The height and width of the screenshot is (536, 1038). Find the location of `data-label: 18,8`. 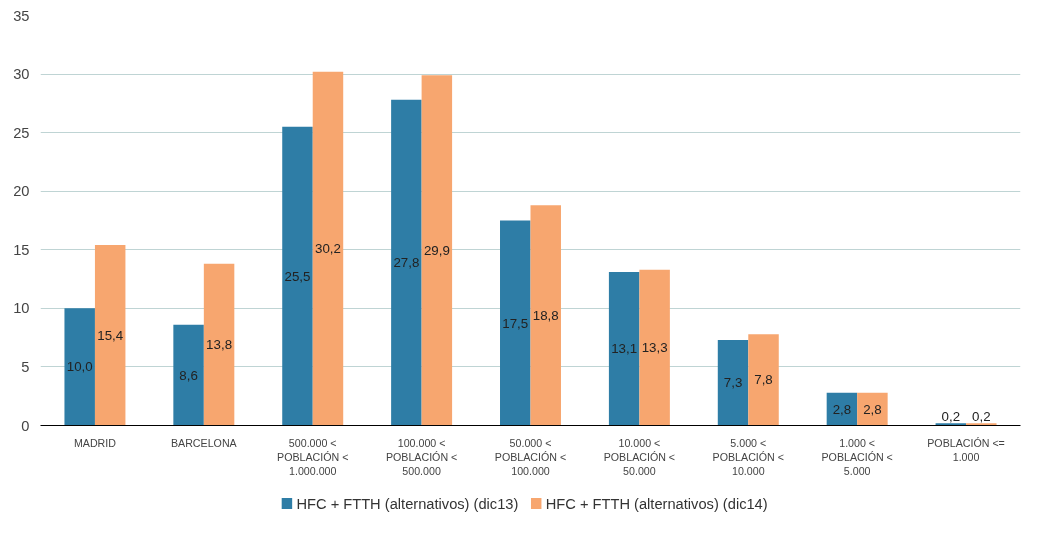

data-label: 18,8 is located at coordinates (545, 315).